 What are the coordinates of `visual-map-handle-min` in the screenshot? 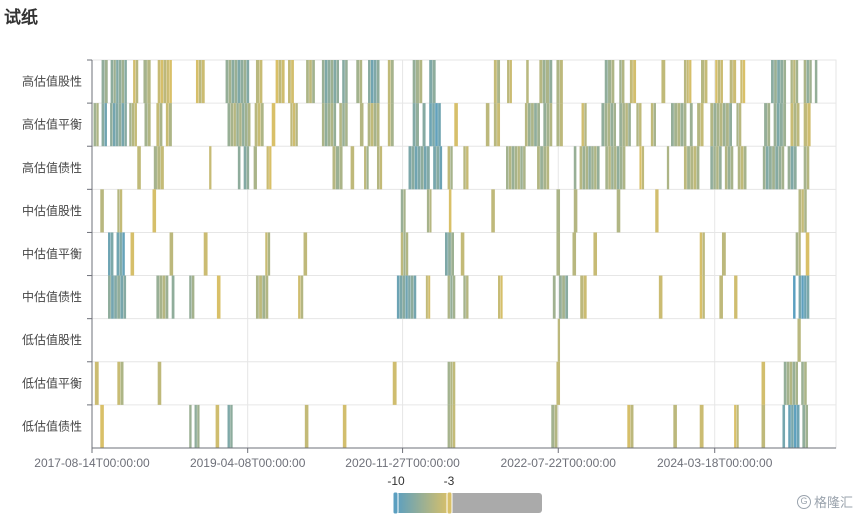 It's located at (395, 503).